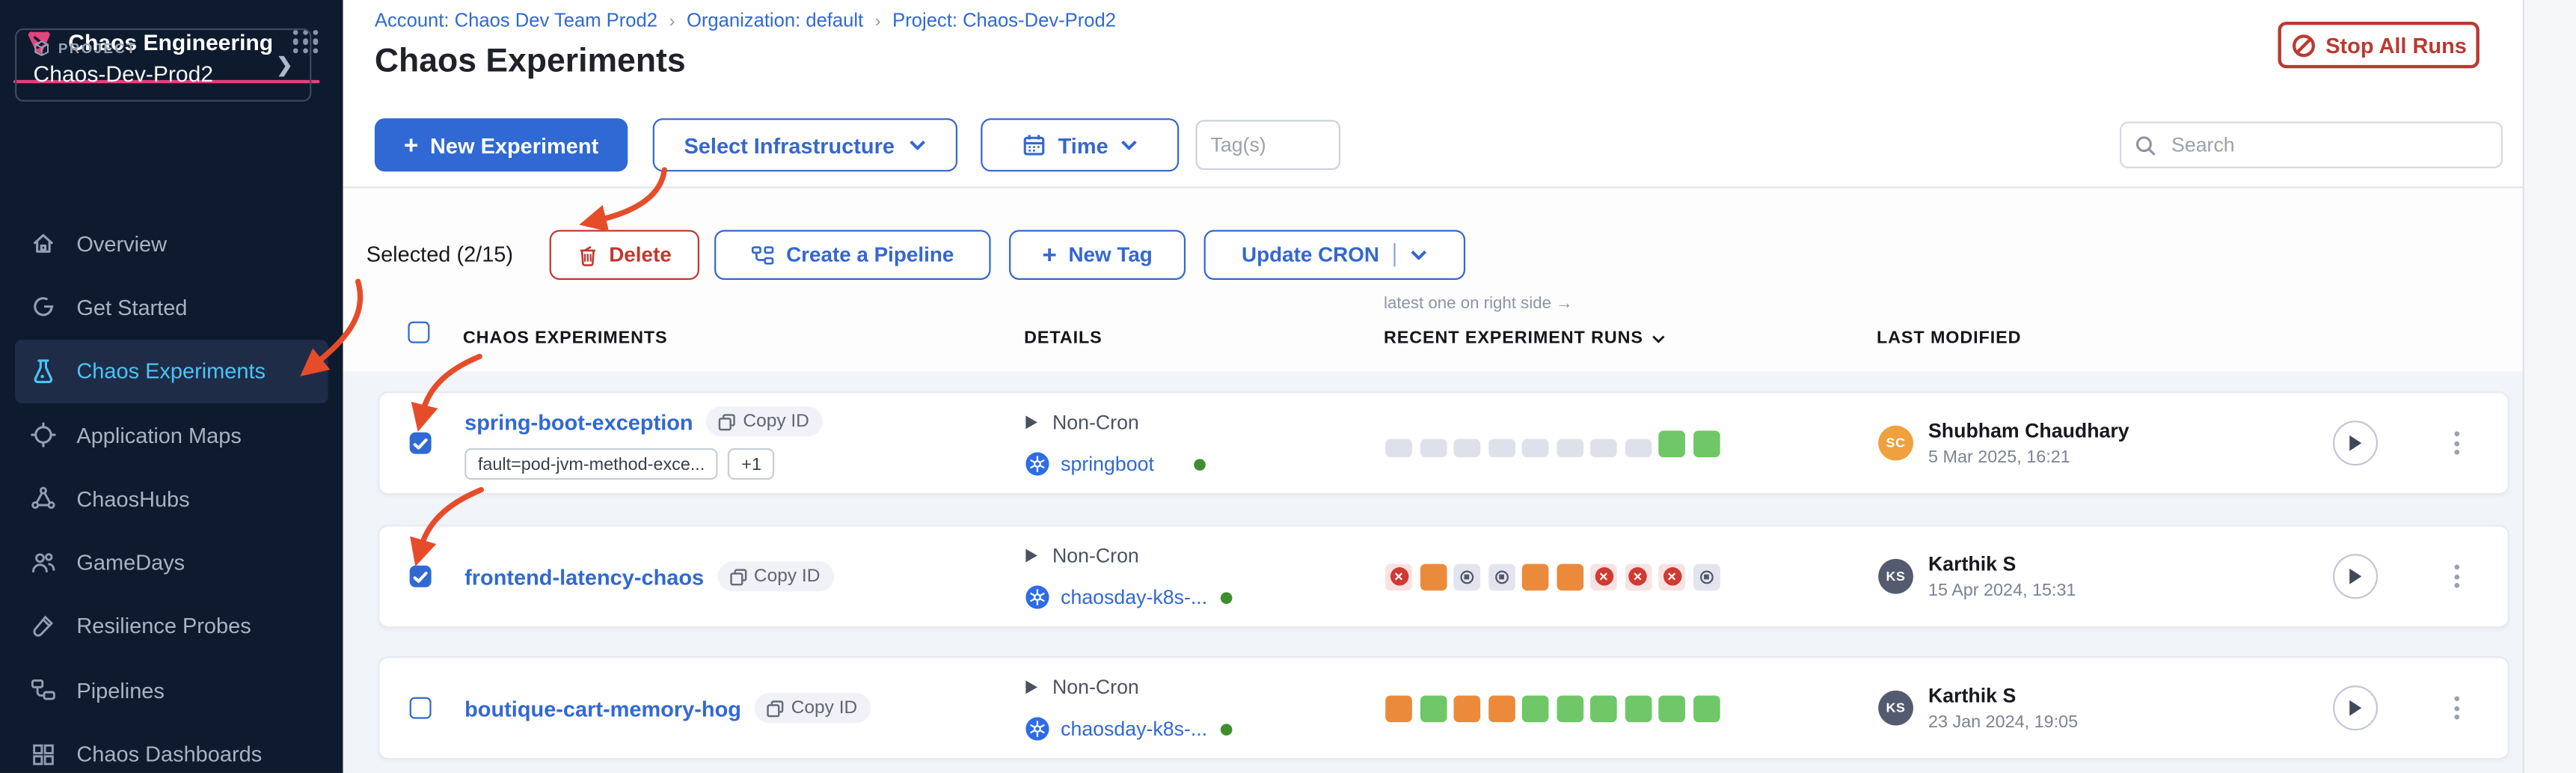 The image size is (2576, 773). Describe the element at coordinates (1895, 708) in the screenshot. I see `avatar: KS` at that location.